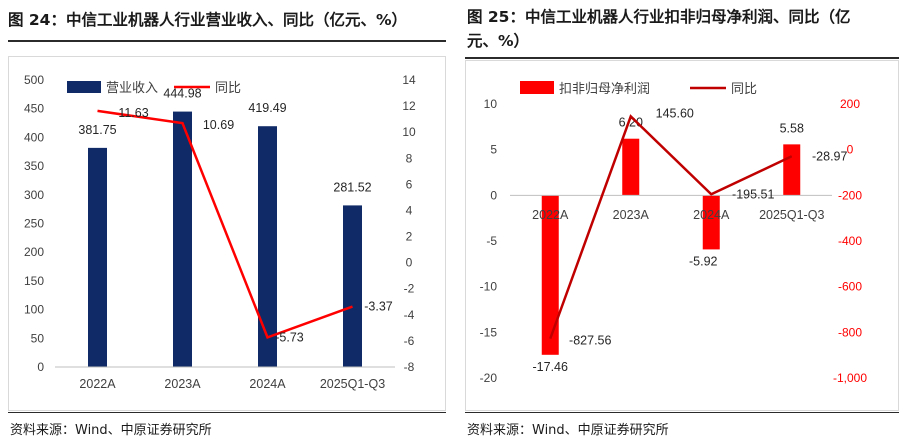 This screenshot has height=445, width=907. I want to click on right-source-note: 资料来源：Wind、中原证券研究所, so click(568, 430).